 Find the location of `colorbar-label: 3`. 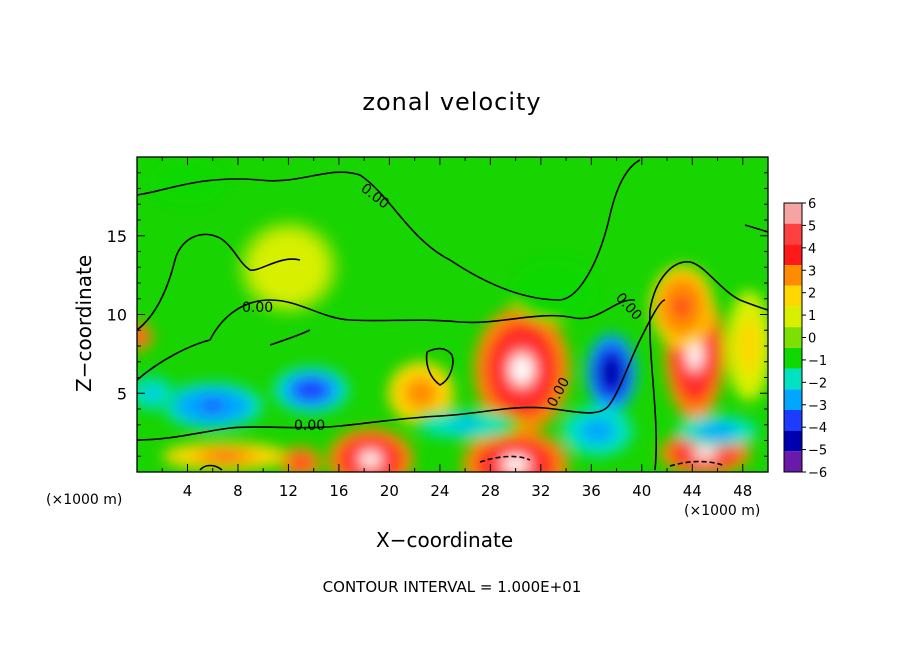

colorbar-label: 3 is located at coordinates (812, 271).